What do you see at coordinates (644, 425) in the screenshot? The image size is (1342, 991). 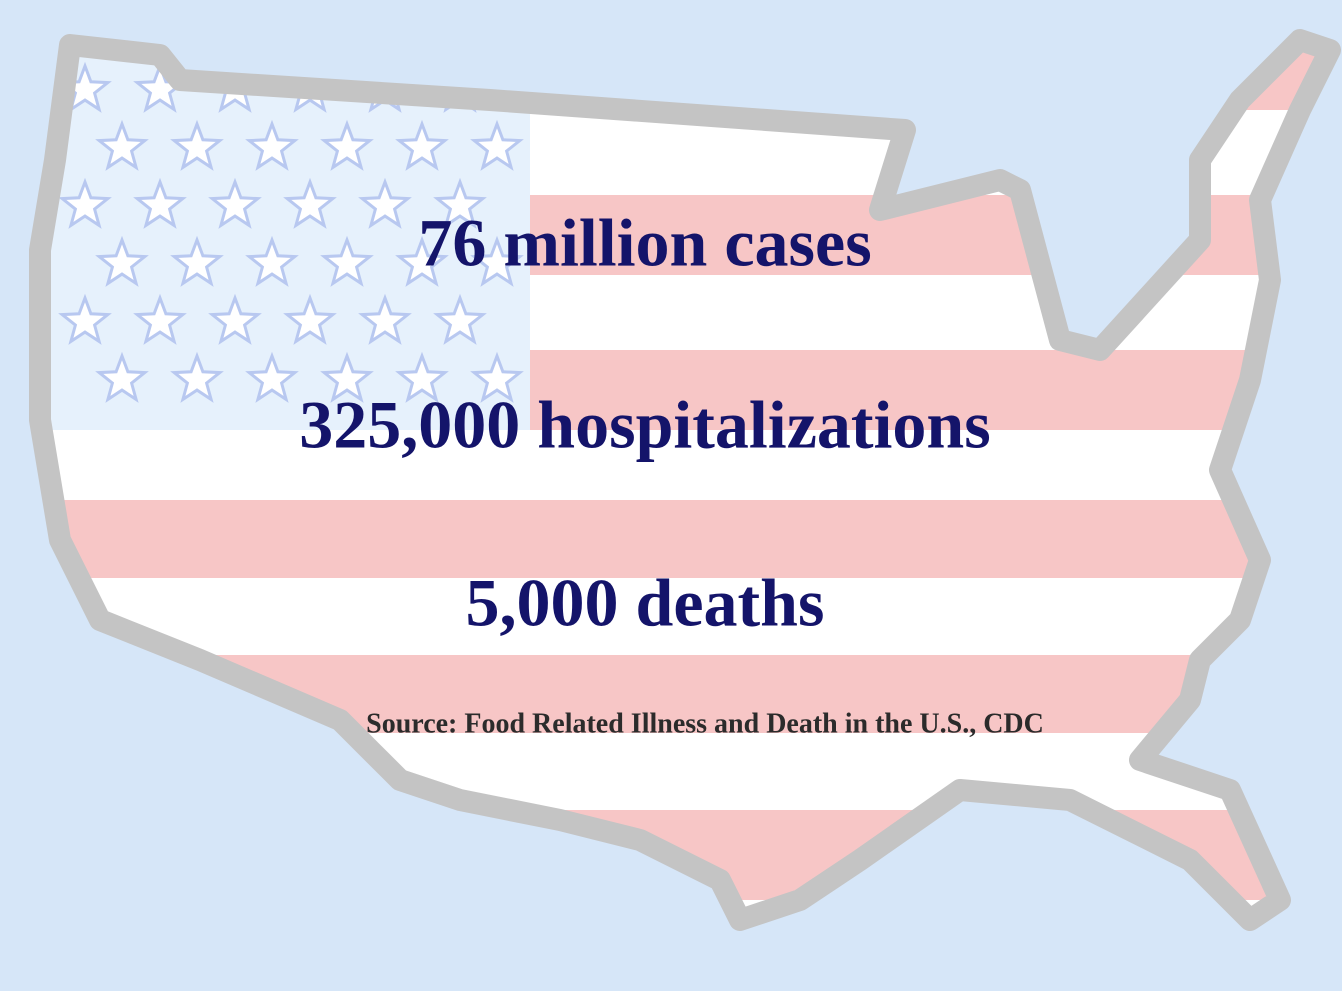 I see `stat-line: 325,000 hospitalizations` at bounding box center [644, 425].